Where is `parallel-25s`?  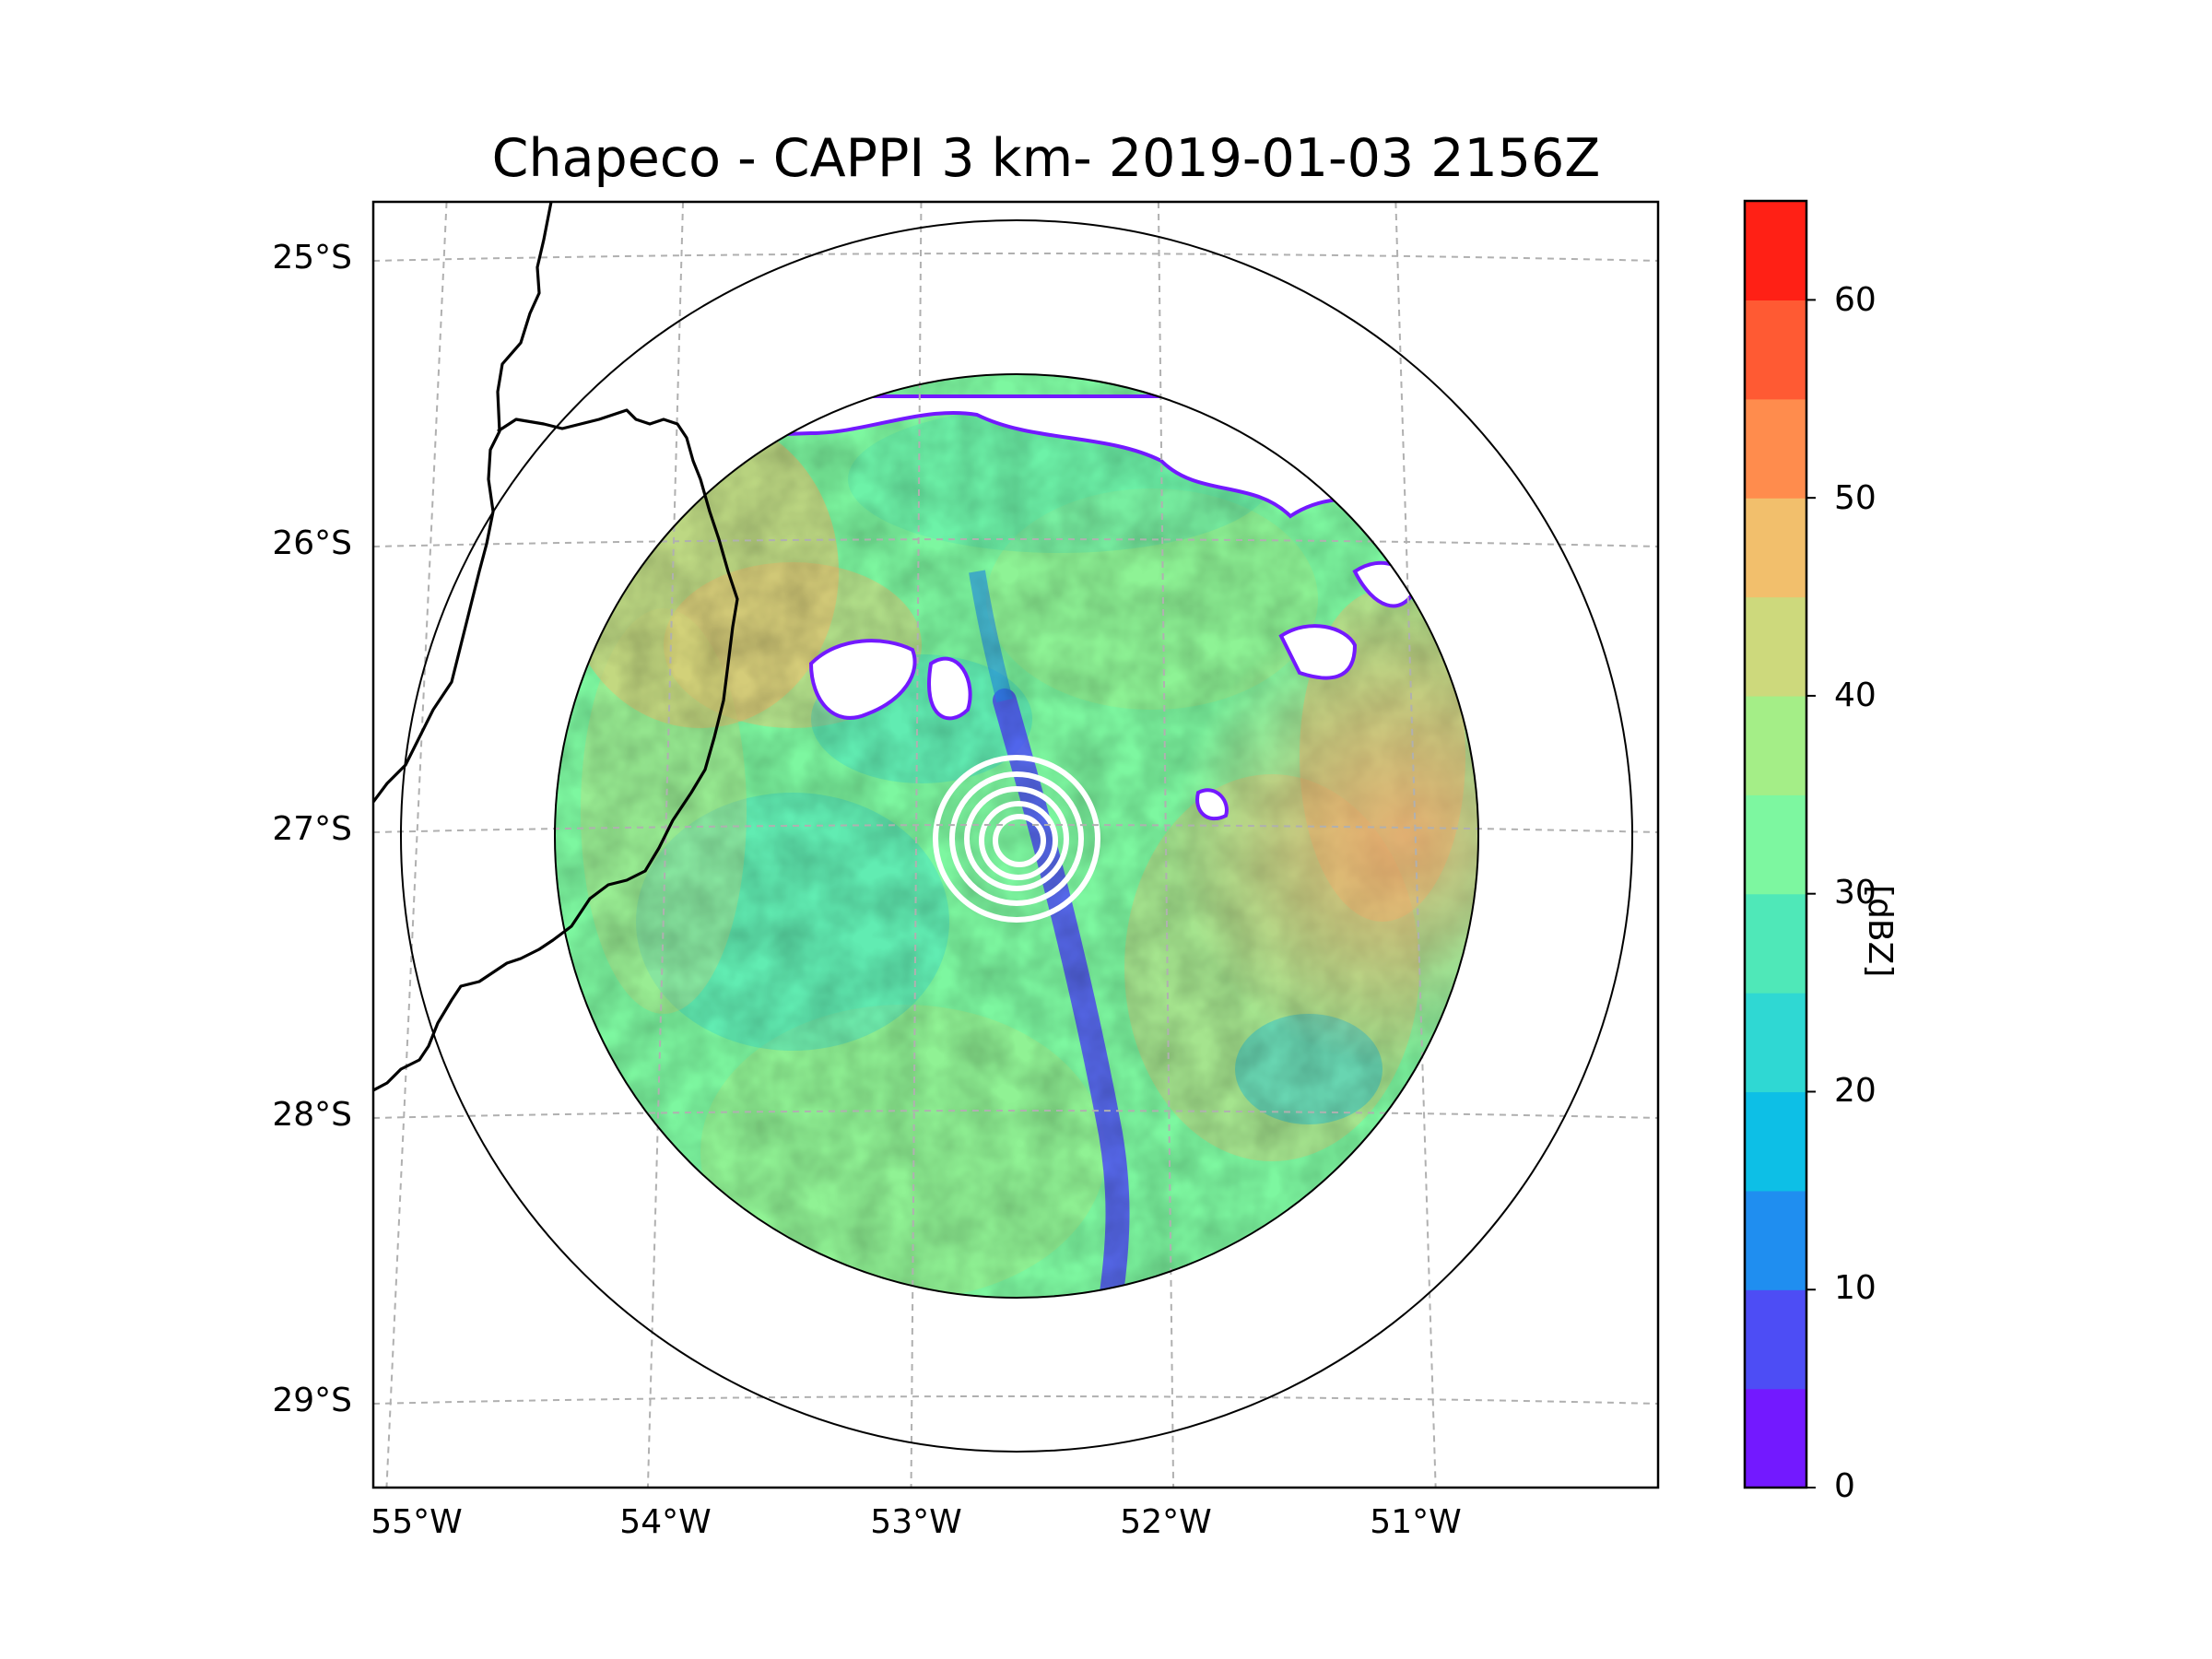 parallel-25s is located at coordinates (1015, 257).